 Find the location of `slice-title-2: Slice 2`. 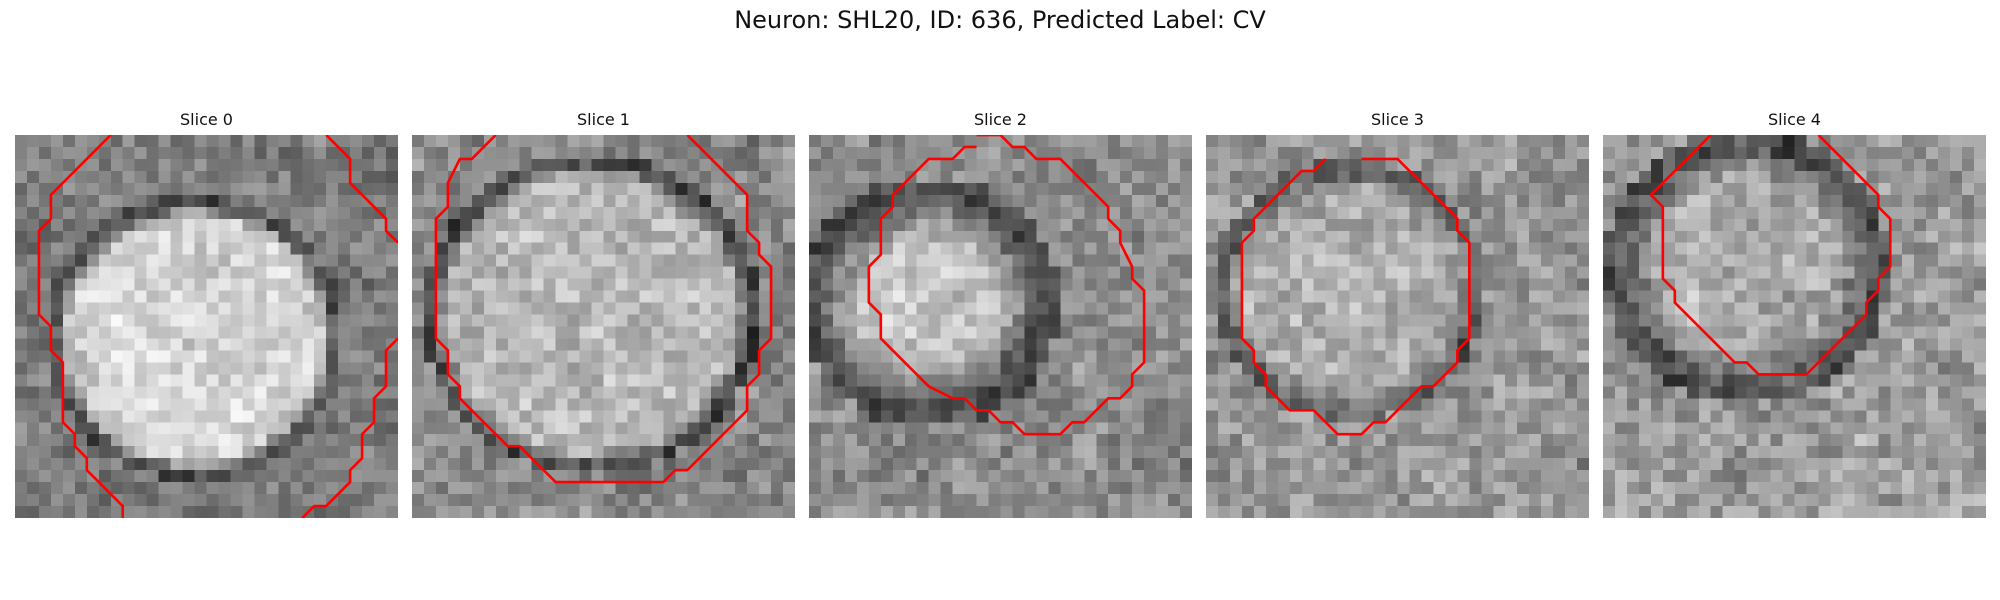

slice-title-2: Slice 2 is located at coordinates (1000, 119).